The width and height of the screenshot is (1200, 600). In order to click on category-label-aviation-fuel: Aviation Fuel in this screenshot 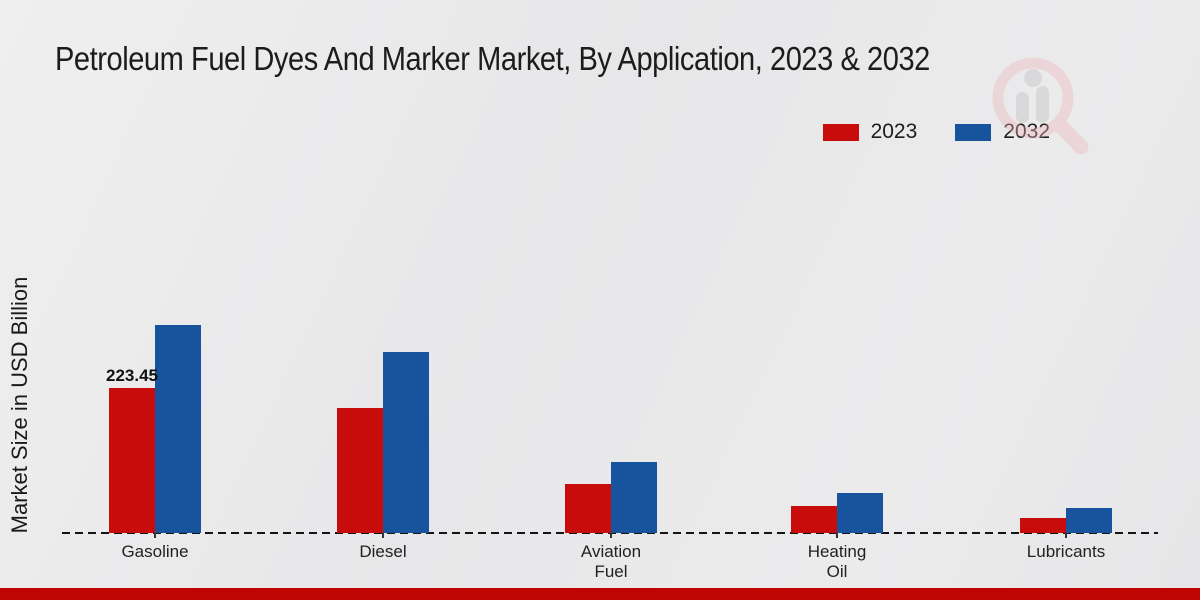, I will do `click(611, 561)`.